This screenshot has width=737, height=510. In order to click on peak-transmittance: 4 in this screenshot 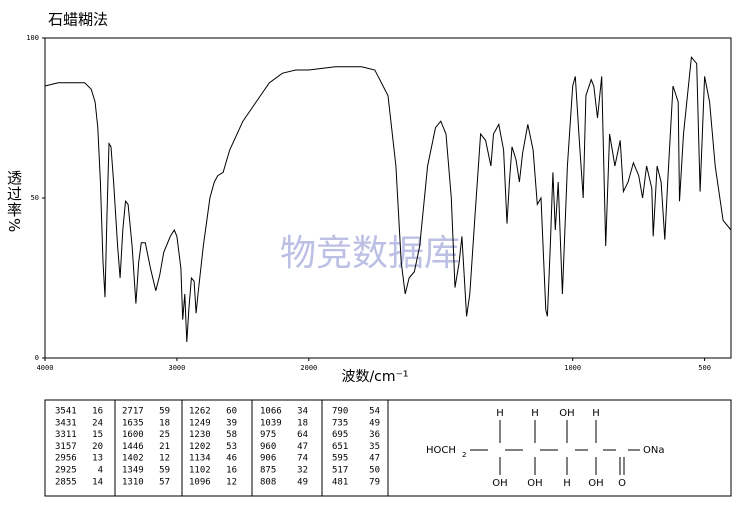, I will do `click(100, 471)`.